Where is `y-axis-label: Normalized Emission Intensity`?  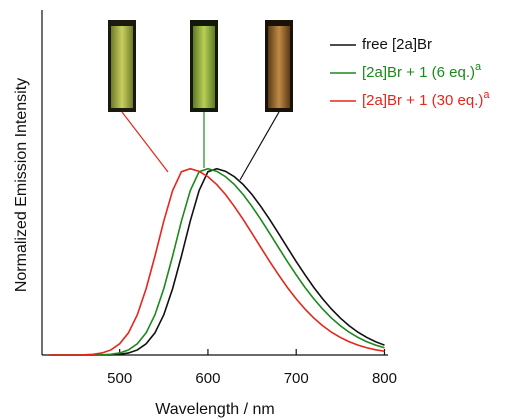 y-axis-label: Normalized Emission Intensity is located at coordinates (21, 185).